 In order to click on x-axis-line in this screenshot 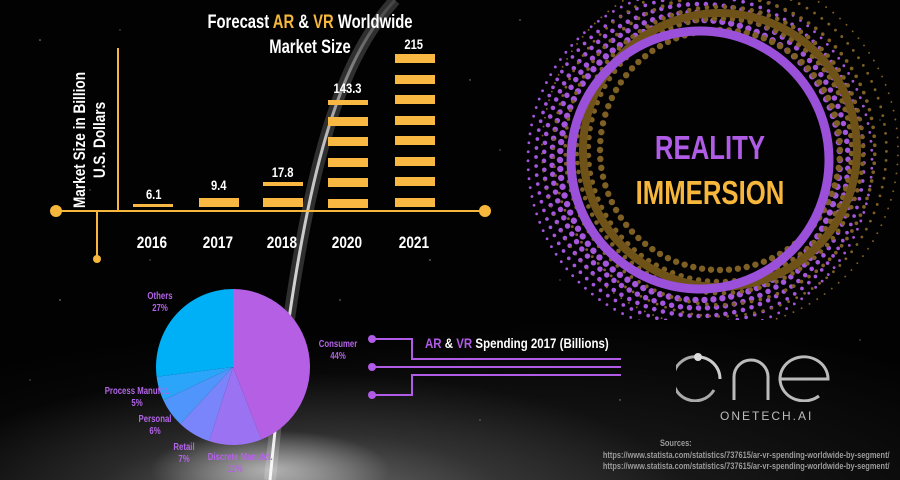, I will do `click(270, 211)`.